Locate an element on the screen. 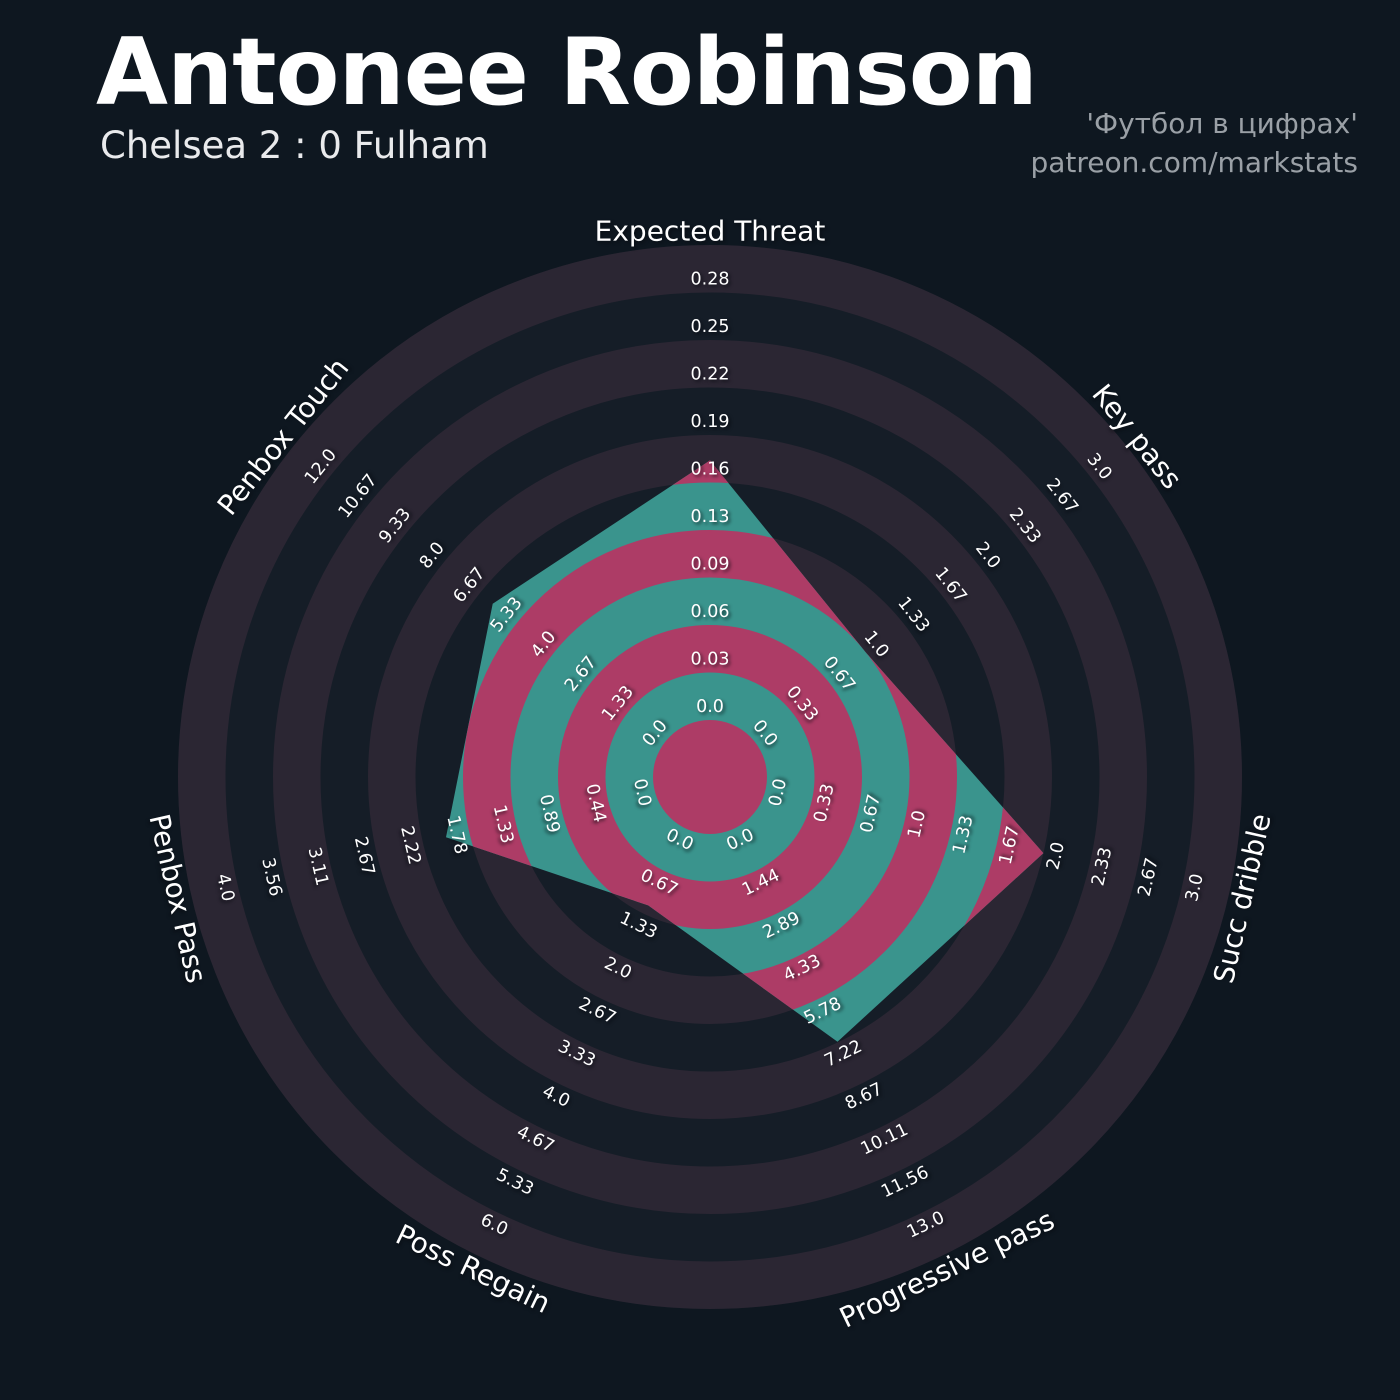 This screenshot has width=1400, height=1400. radar-ring is located at coordinates (710, 777).